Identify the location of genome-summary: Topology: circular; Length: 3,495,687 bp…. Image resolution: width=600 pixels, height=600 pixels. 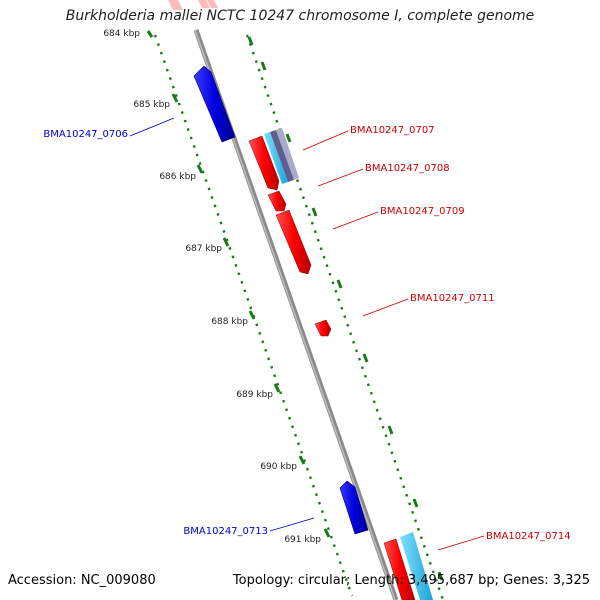
(411, 580).